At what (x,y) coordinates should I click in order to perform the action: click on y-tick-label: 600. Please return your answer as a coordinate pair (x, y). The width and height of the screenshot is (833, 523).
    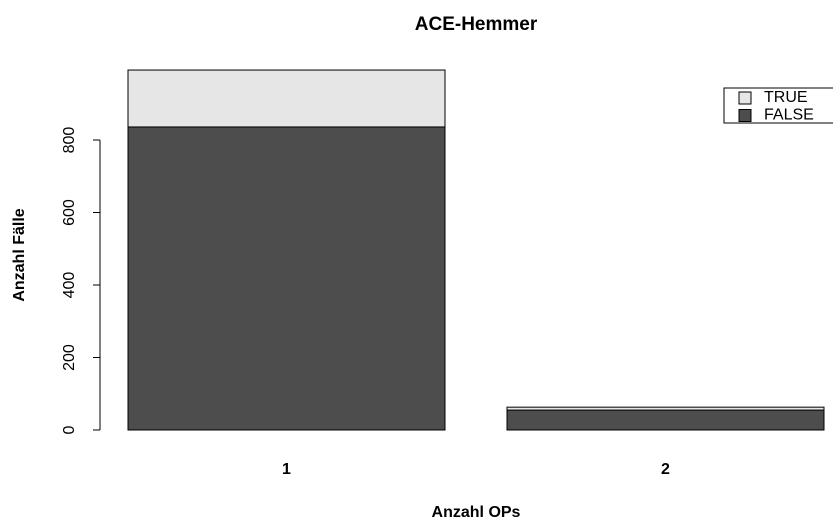
    Looking at the image, I should click on (69, 212).